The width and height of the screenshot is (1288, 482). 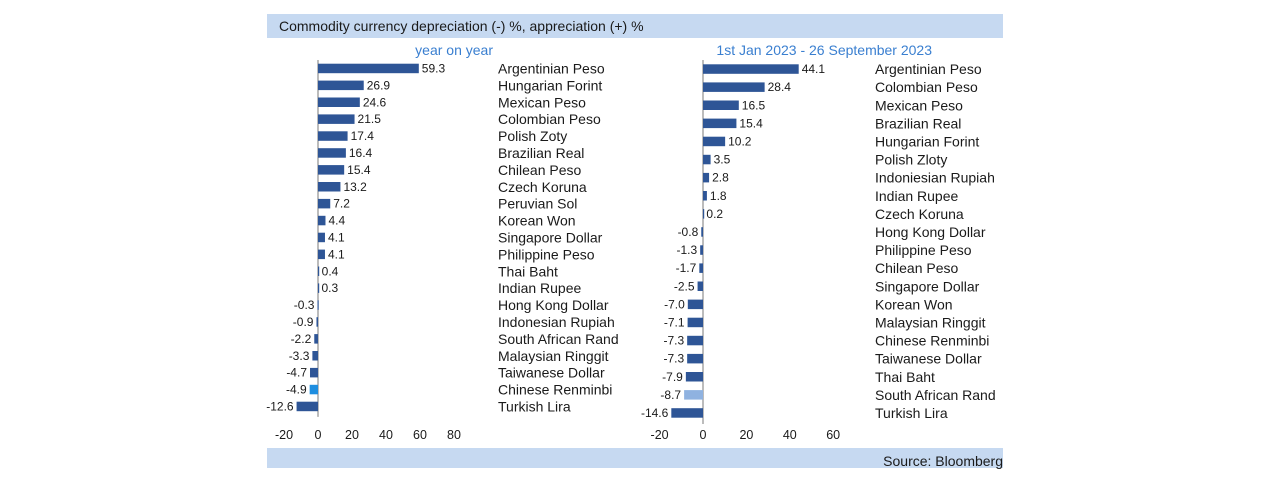 I want to click on data-label: 0.4, so click(x=330, y=271).